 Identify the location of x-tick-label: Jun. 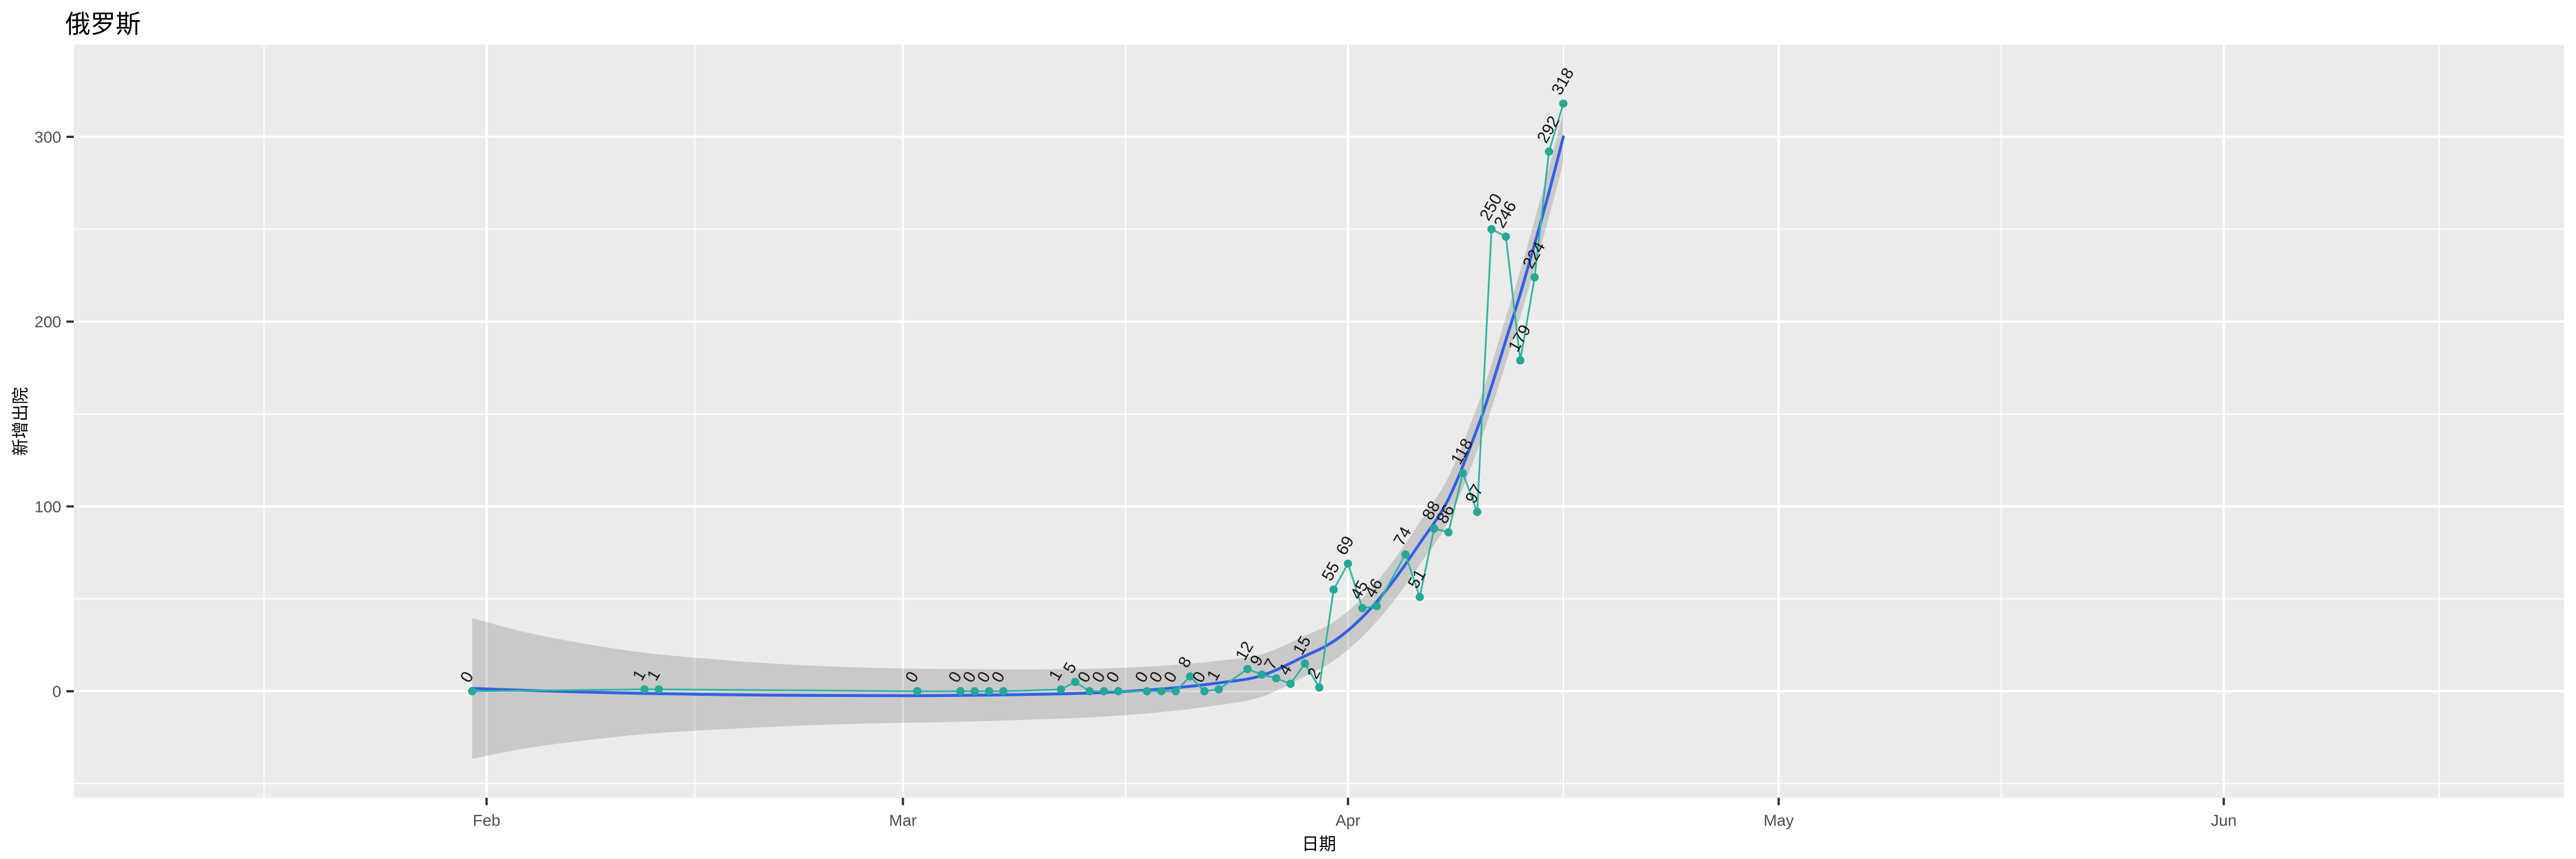
(2224, 820).